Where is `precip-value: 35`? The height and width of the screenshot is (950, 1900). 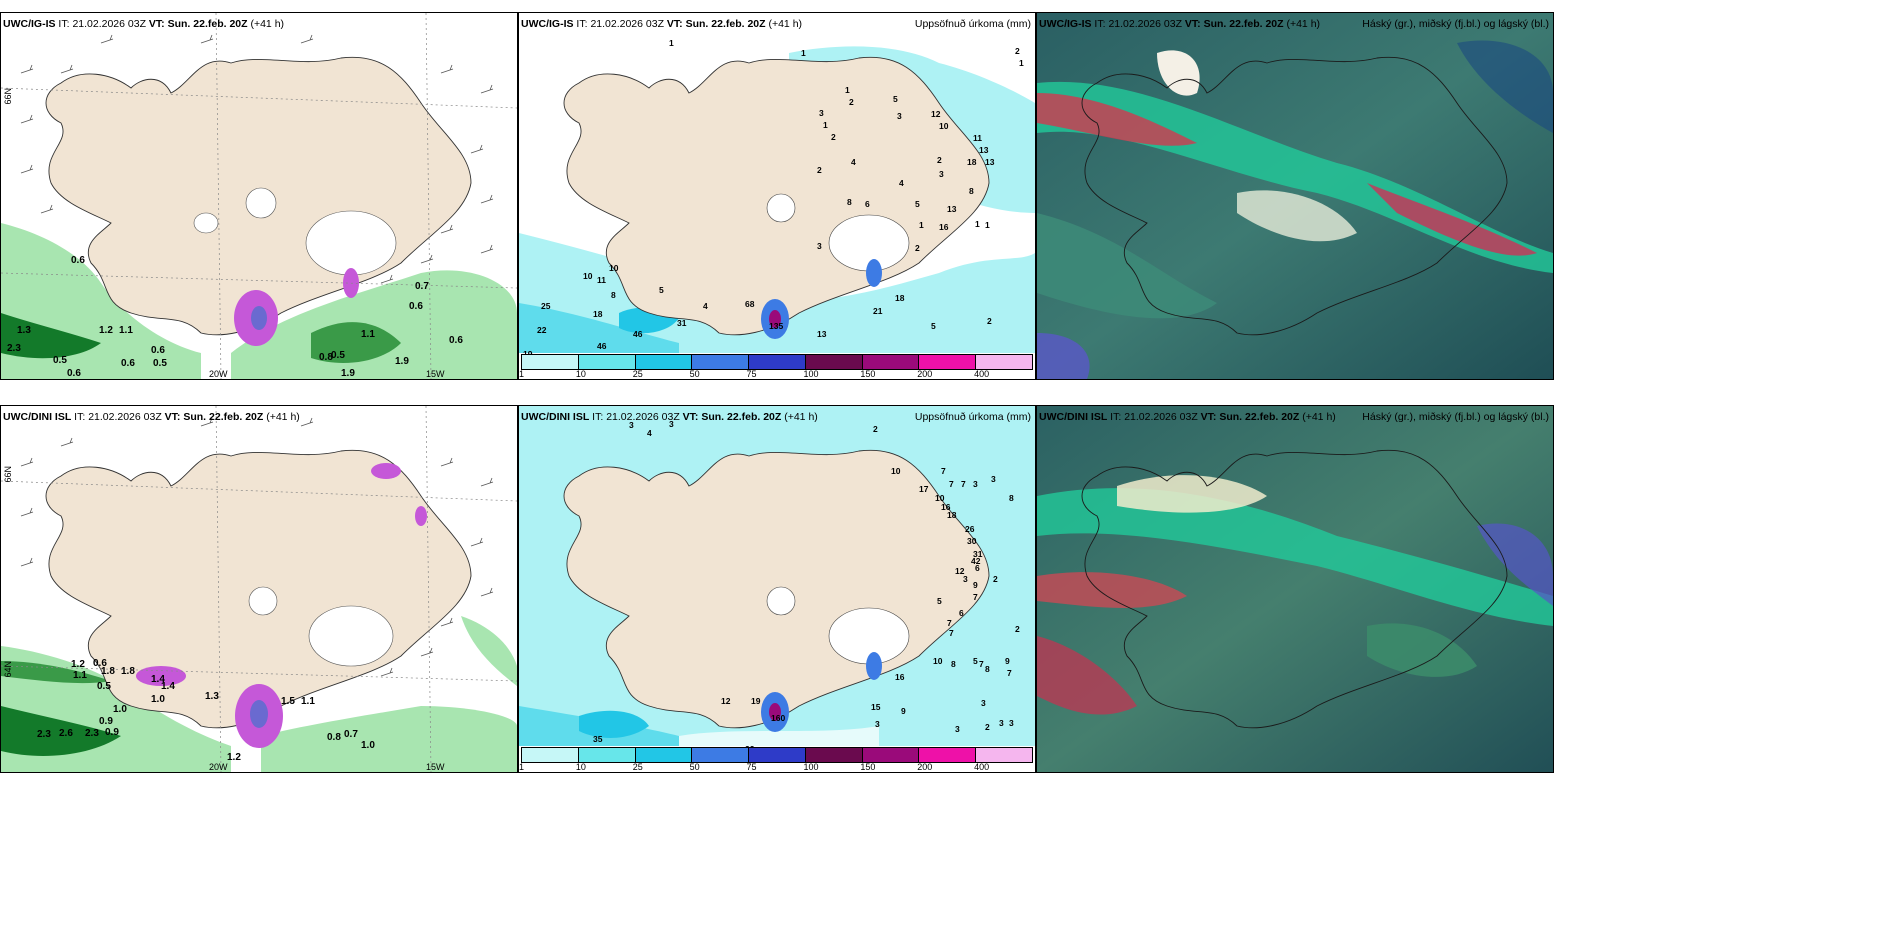
precip-value: 35 is located at coordinates (598, 739).